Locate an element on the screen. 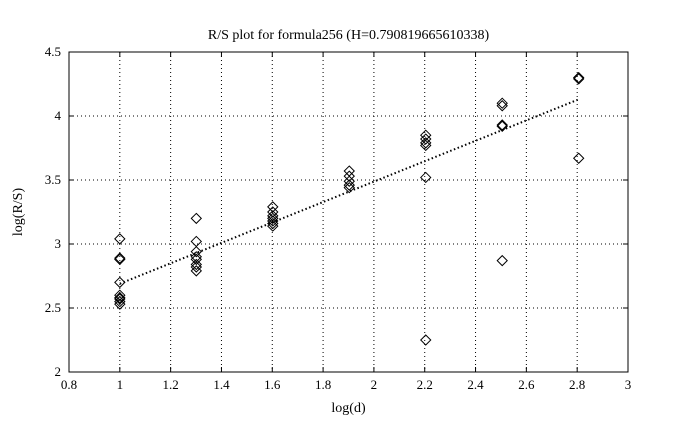 The height and width of the screenshot is (430, 678). x-tick-label: 2 is located at coordinates (374, 384).